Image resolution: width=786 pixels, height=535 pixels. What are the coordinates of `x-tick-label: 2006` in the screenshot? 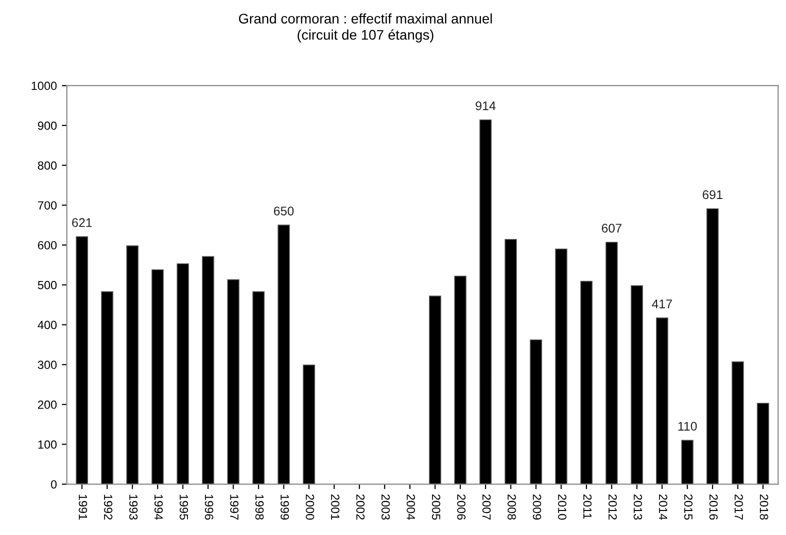 It's located at (461, 507).